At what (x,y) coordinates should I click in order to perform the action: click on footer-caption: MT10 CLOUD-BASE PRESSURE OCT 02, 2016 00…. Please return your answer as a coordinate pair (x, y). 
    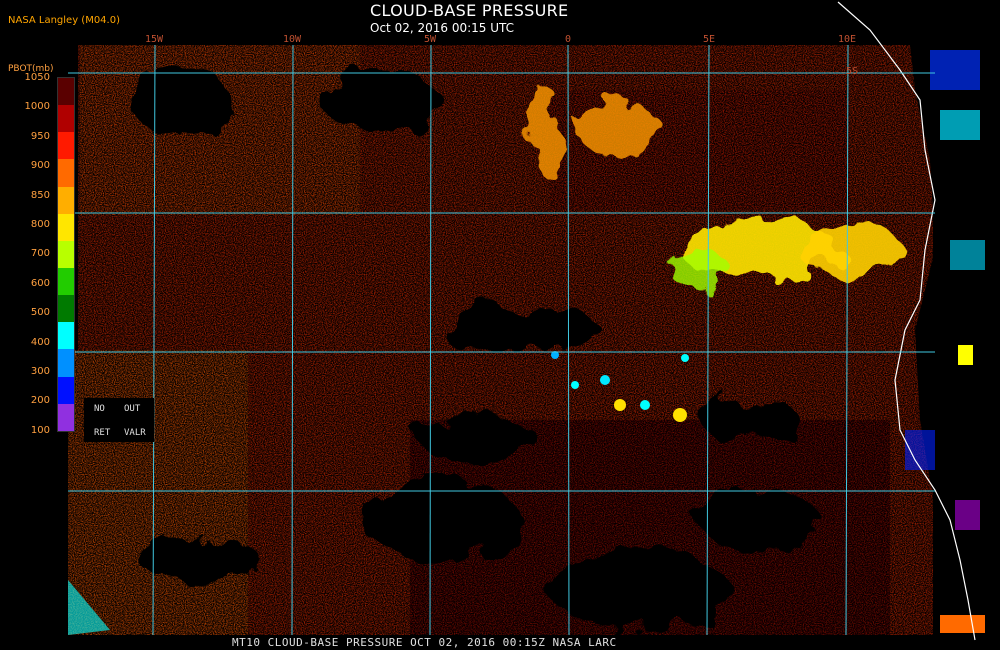
    Looking at the image, I should click on (424, 642).